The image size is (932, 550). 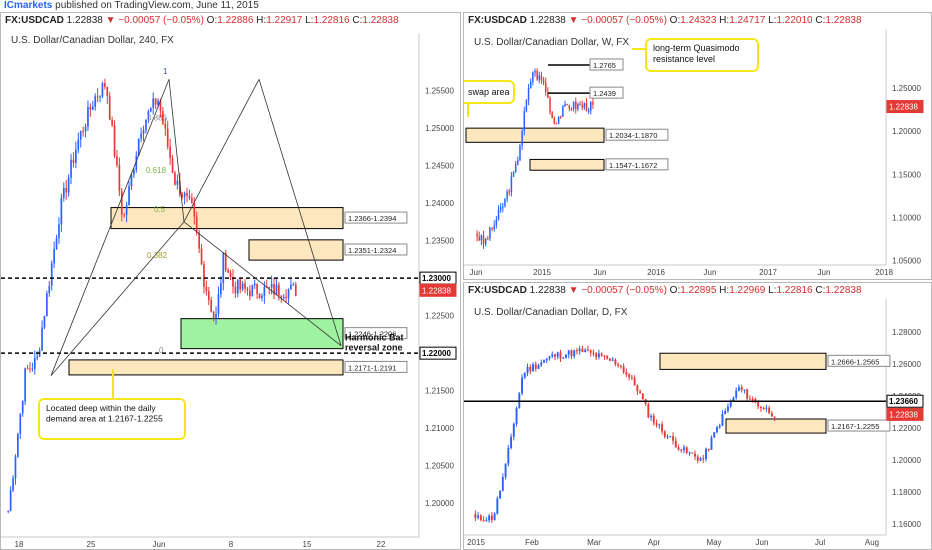 What do you see at coordinates (606, 92) in the screenshot?
I see `weekly-level-label-box` at bounding box center [606, 92].